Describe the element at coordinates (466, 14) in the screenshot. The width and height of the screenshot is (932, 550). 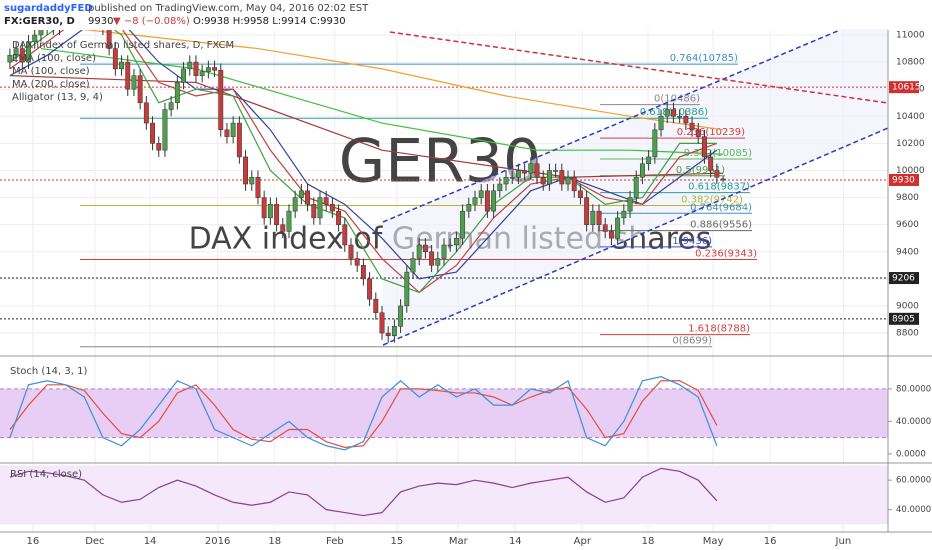
I see `header-bg` at that location.